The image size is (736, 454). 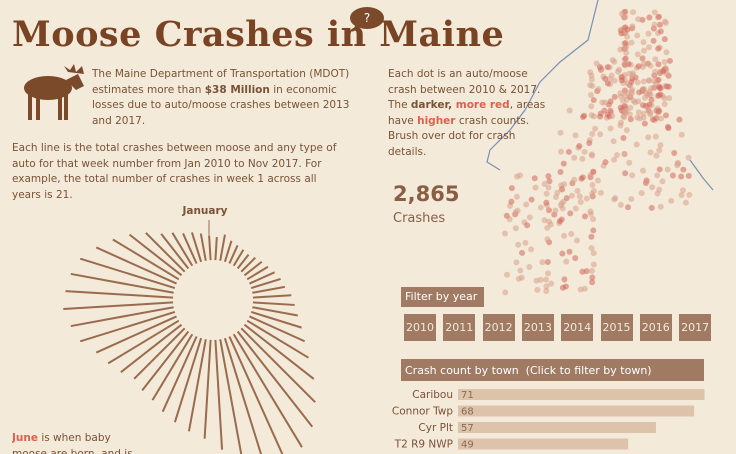 I want to click on year-button: 2014, so click(x=577, y=327).